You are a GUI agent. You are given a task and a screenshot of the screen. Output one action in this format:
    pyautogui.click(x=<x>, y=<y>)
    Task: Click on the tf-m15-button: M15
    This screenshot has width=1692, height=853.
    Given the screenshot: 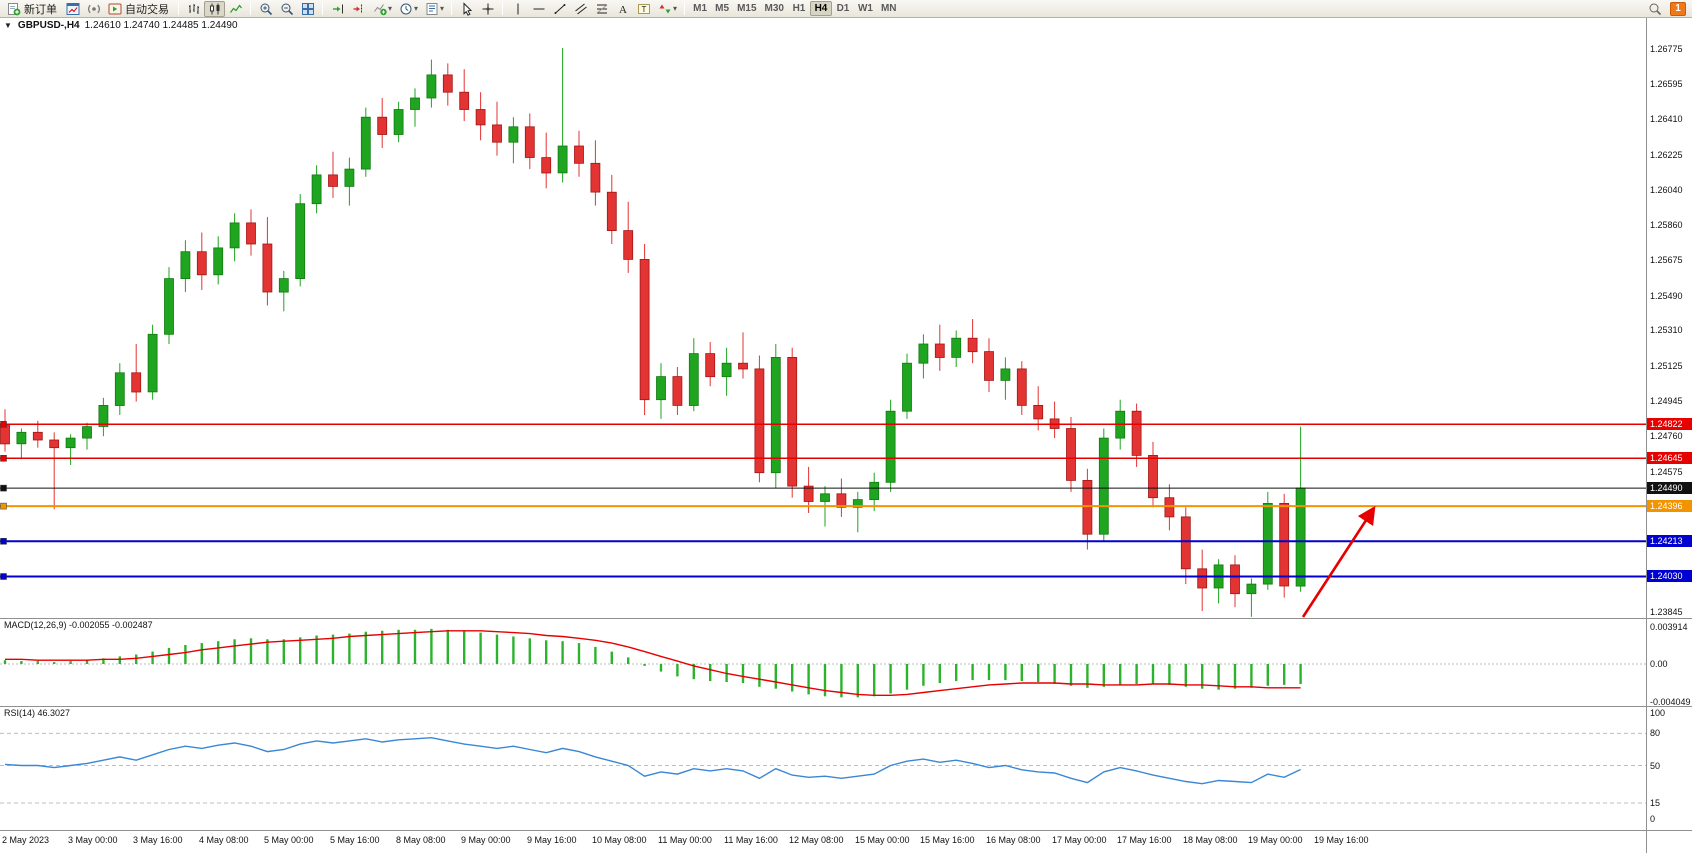 What is the action you would take?
    pyautogui.click(x=746, y=8)
    